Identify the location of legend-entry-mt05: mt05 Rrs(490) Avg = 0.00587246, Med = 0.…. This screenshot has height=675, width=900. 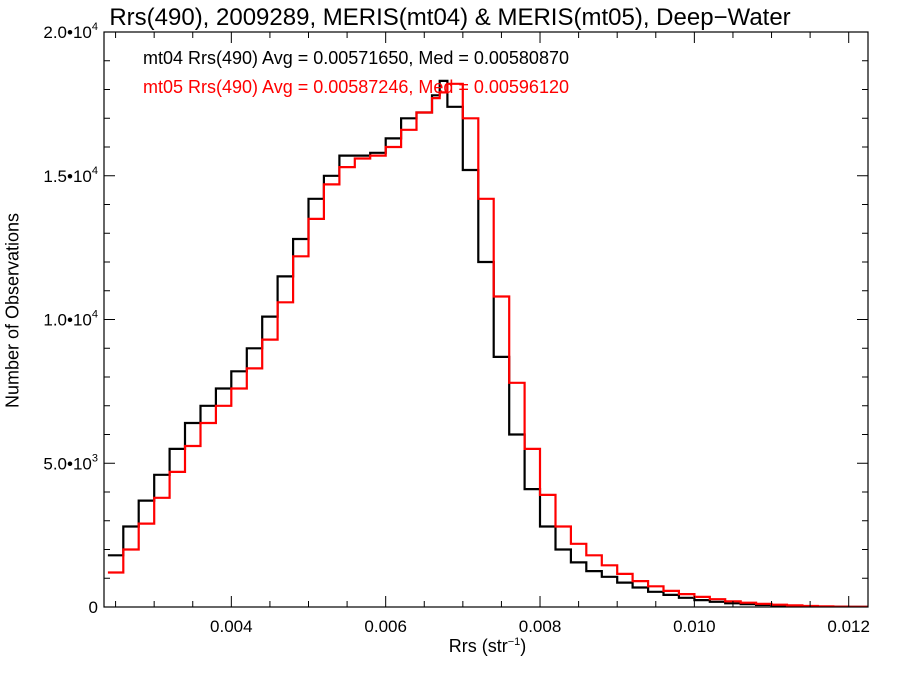
(356, 87).